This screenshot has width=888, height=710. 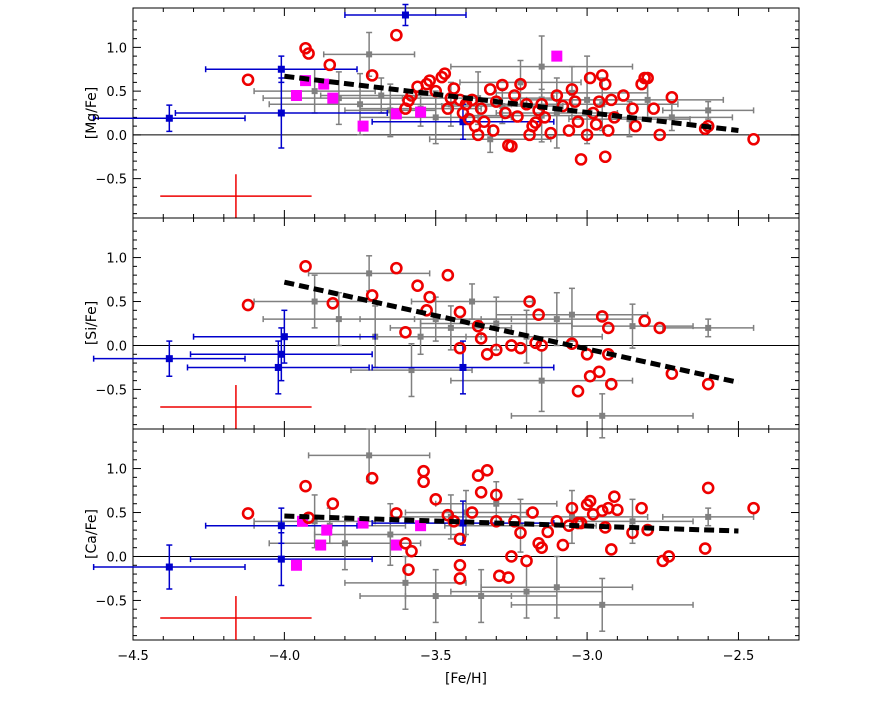 What do you see at coordinates (92, 113) in the screenshot?
I see `y-axis-label: [Mg/Fe]` at bounding box center [92, 113].